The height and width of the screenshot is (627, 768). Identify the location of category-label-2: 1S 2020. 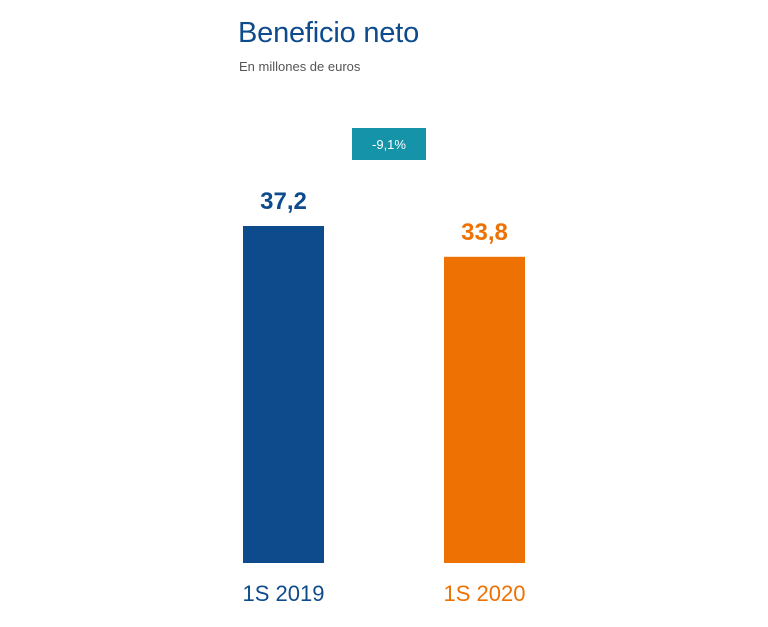
(485, 593).